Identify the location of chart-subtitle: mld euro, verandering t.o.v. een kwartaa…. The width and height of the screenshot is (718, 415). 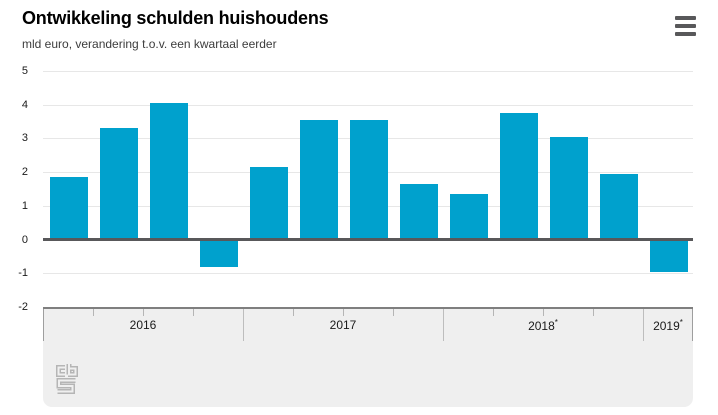
(149, 44).